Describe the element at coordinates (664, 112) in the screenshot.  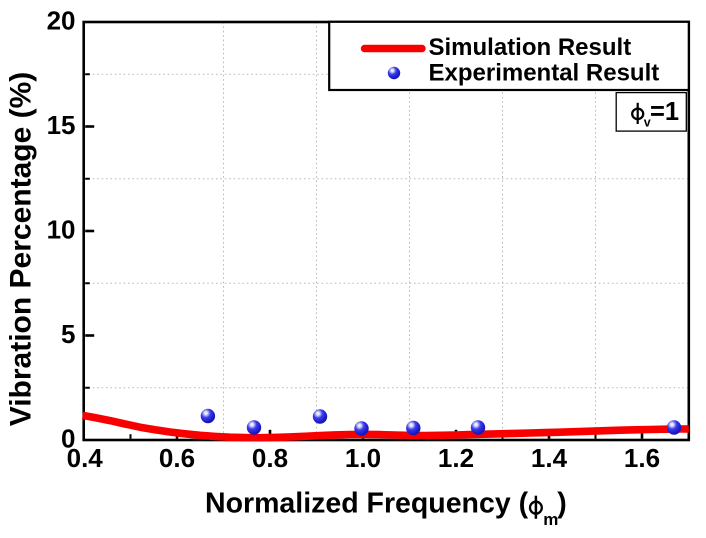
I see `svg-text: =1` at that location.